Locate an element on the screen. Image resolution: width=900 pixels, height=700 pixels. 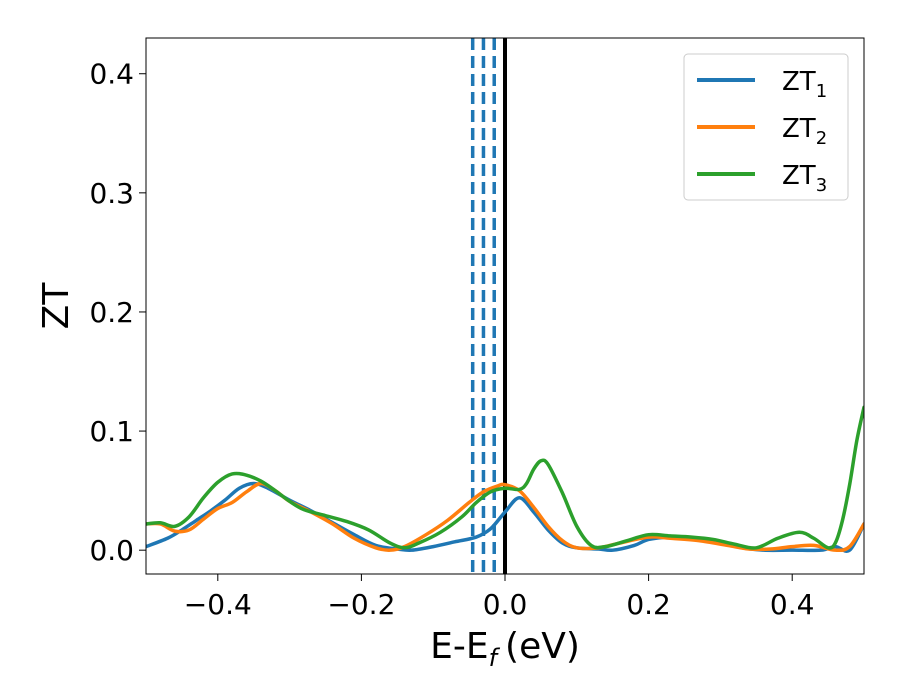
legend-label-zt3: ZT3 is located at coordinates (804, 178).